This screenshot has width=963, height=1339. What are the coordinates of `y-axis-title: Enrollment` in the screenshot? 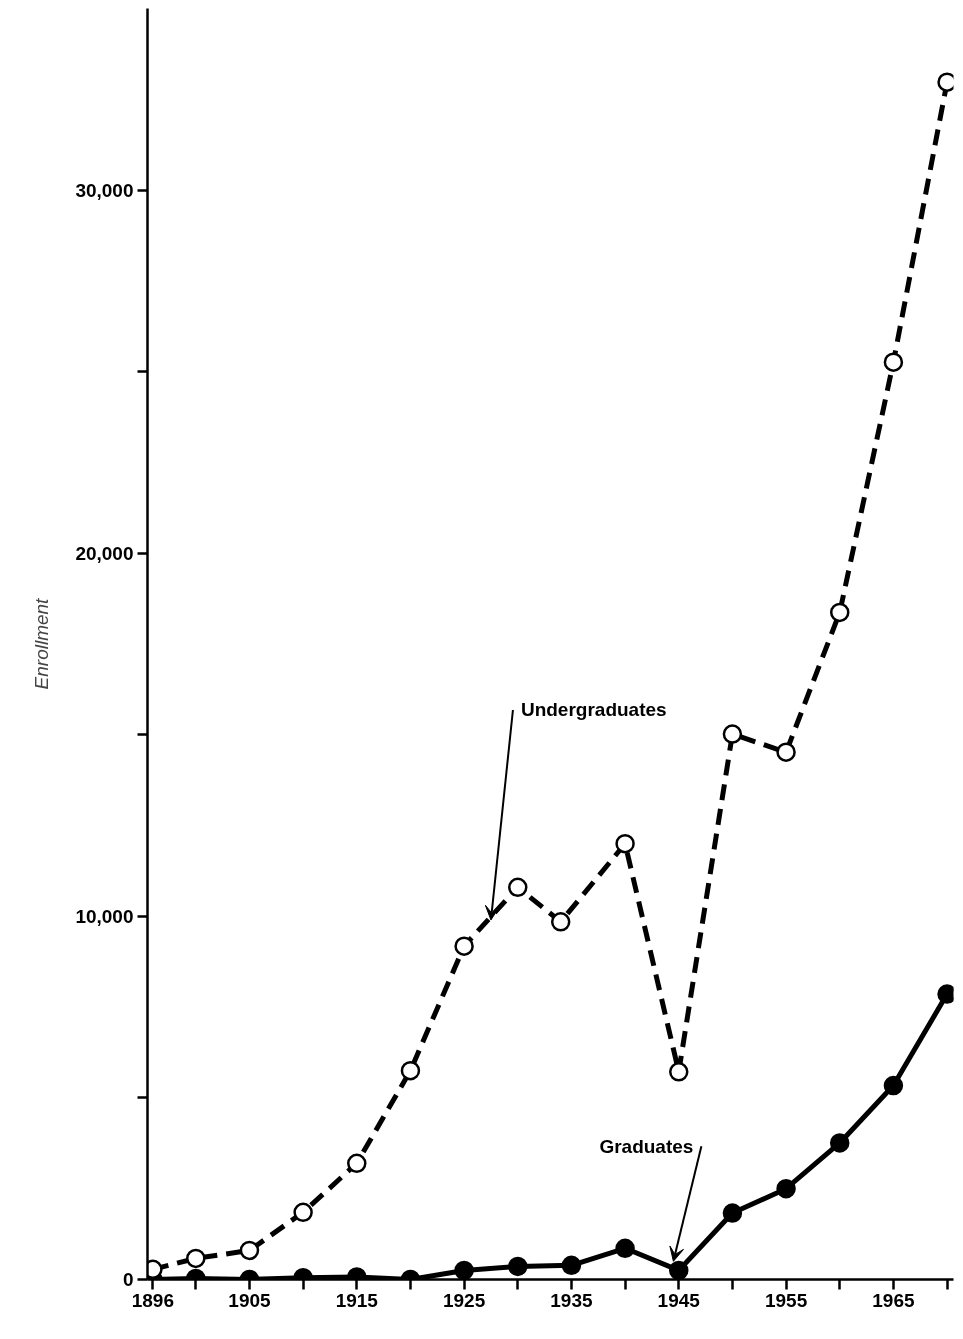 It's located at (42, 643).